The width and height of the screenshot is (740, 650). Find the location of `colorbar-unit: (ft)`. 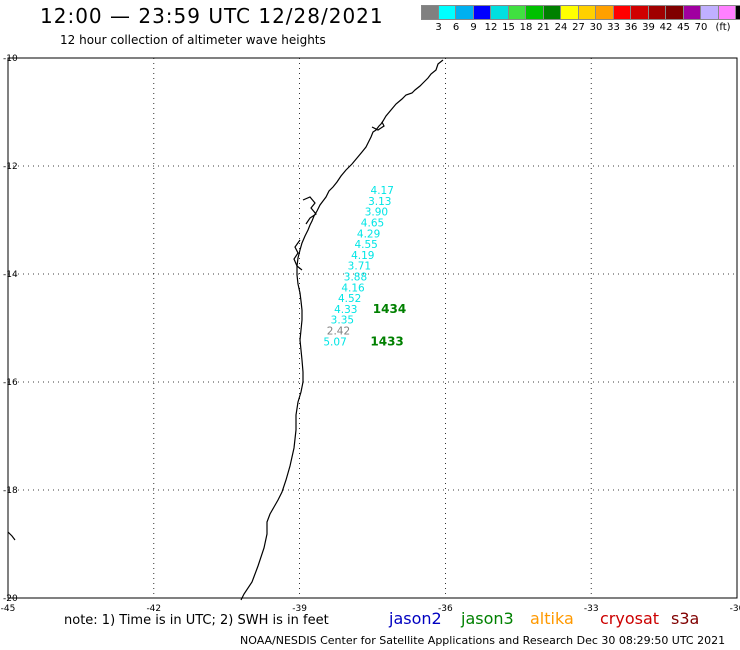

colorbar-unit: (ft) is located at coordinates (723, 27).